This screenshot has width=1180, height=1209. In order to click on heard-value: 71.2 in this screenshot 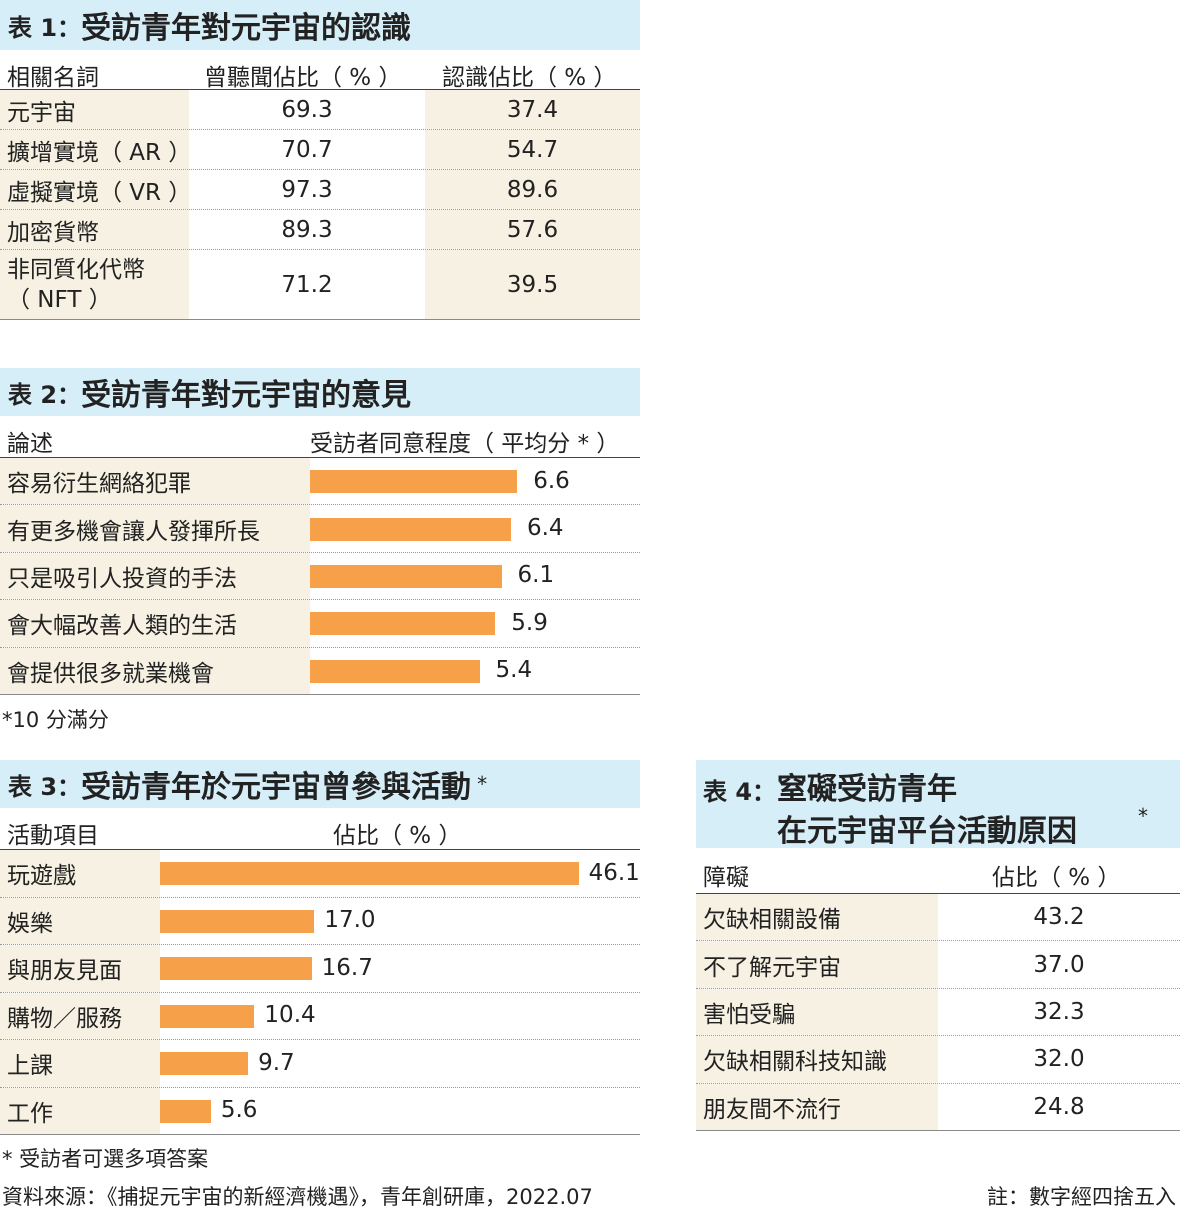, I will do `click(307, 284)`.